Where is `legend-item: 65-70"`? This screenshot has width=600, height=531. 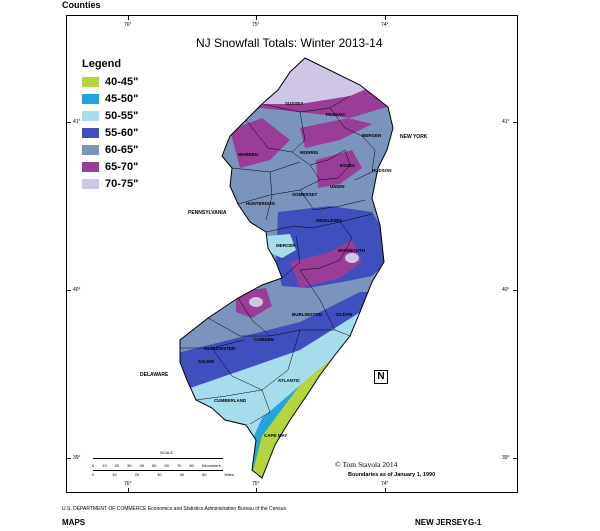 legend-item: 65-70" is located at coordinates (110, 167).